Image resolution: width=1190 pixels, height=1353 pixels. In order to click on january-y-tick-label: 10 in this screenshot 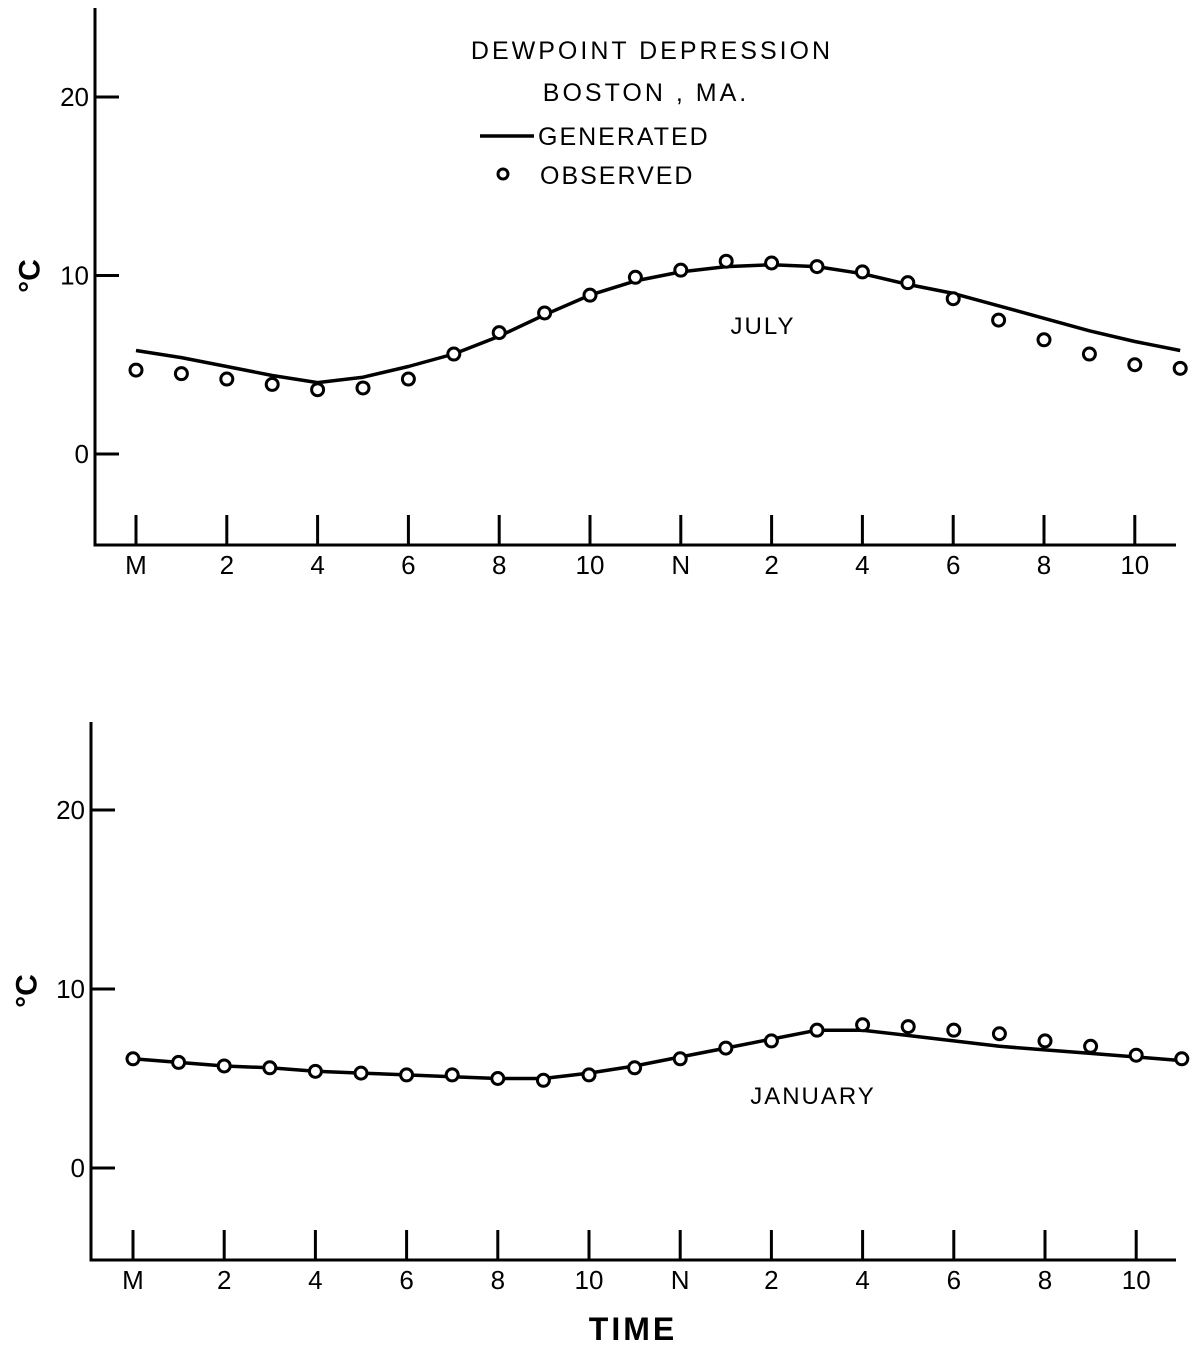, I will do `click(70, 989)`.